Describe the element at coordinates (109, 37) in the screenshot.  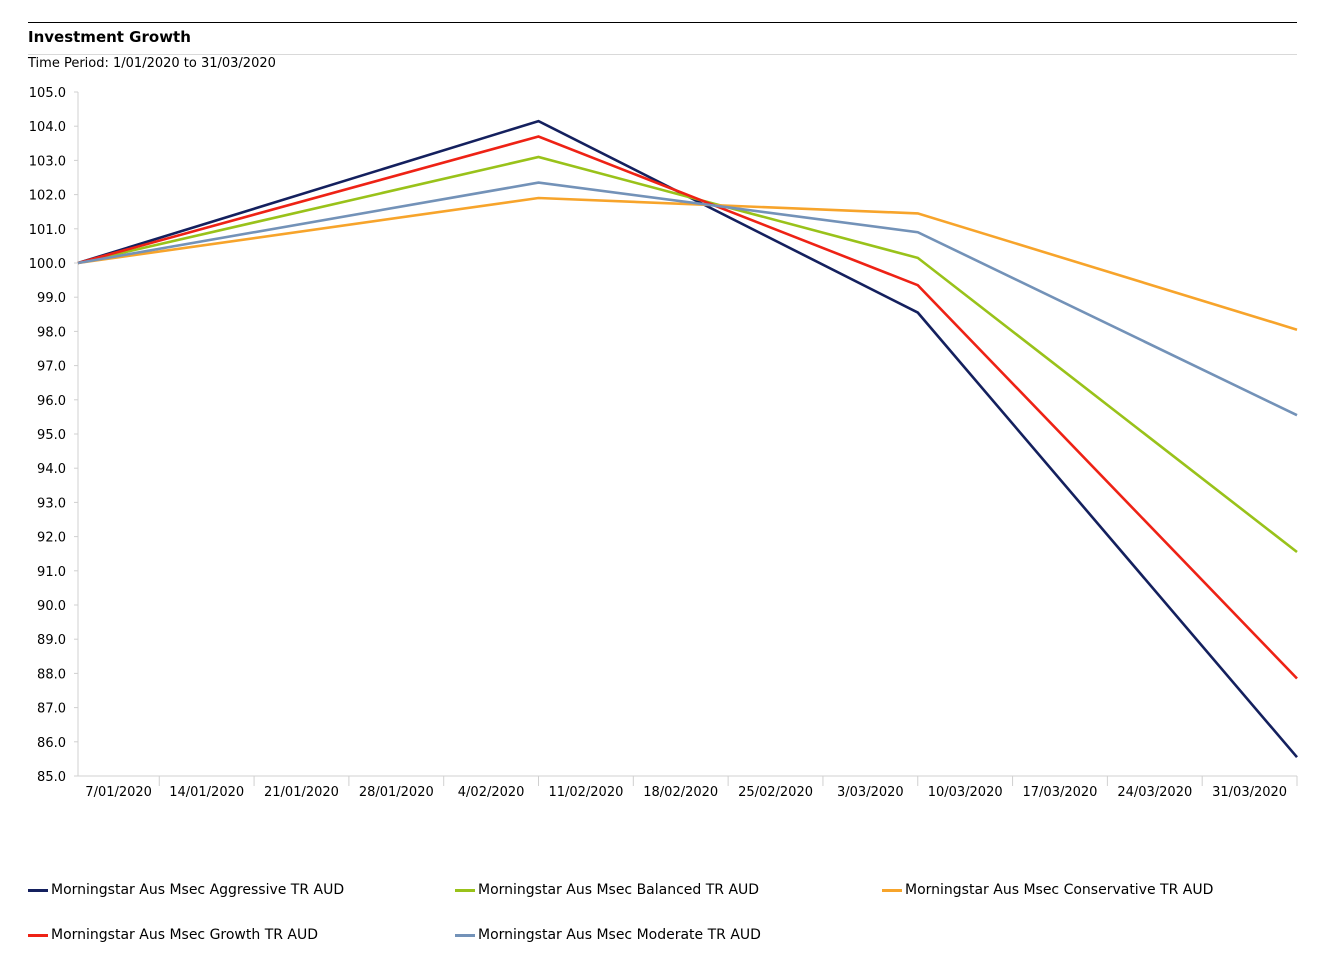
I see `chart-title: Investment Growth` at that location.